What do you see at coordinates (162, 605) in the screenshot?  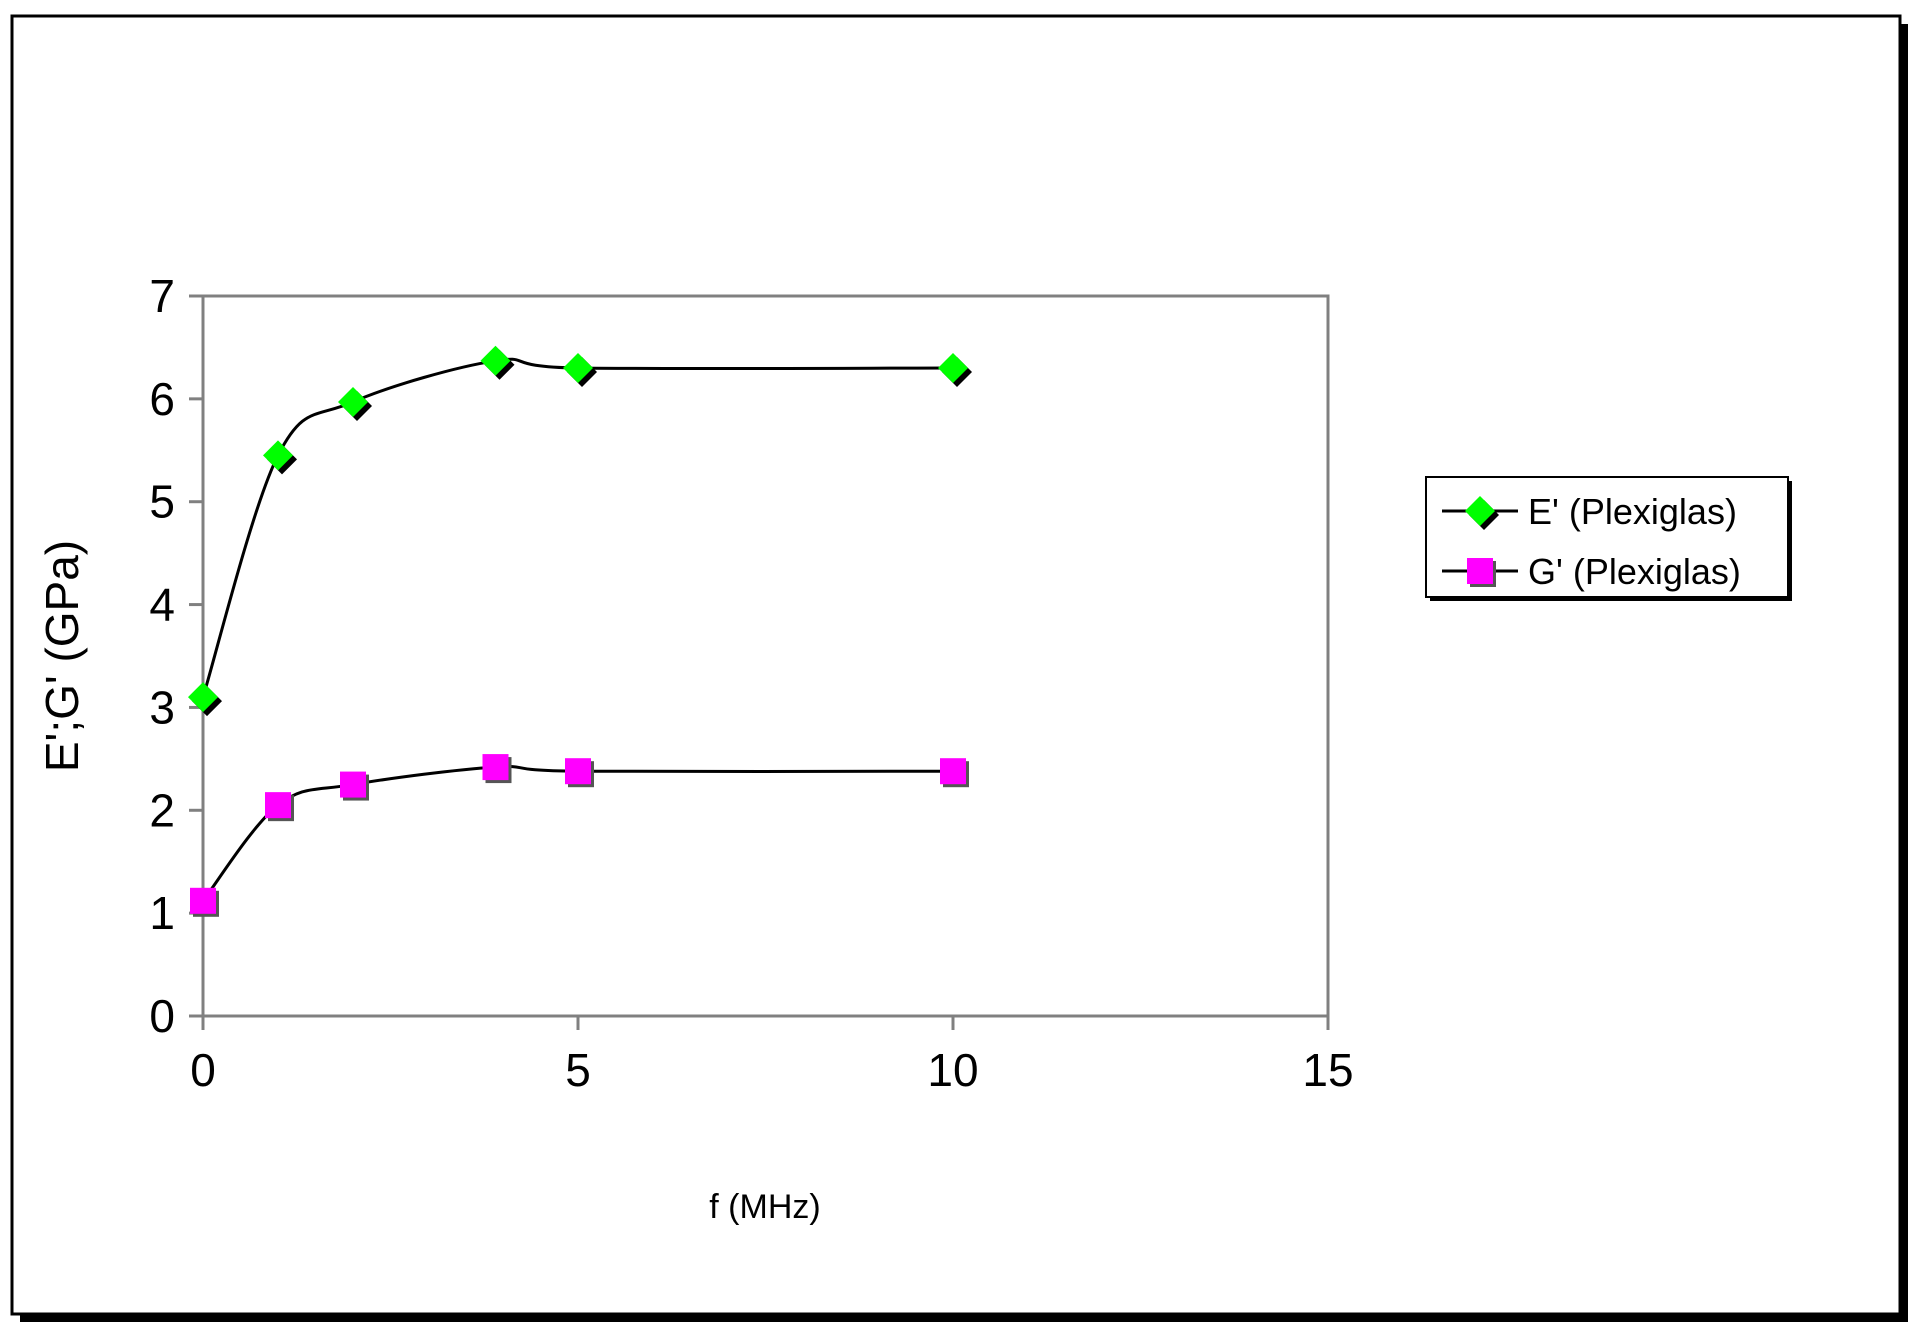 I see `y-tick-label: 4` at bounding box center [162, 605].